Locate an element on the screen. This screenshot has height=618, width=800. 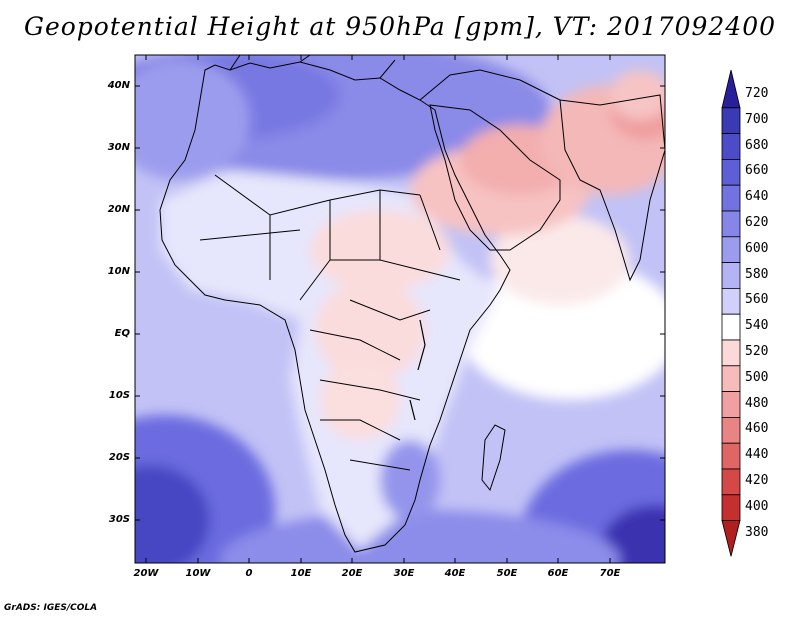
lon-label-0: 0 is located at coordinates (249, 573).